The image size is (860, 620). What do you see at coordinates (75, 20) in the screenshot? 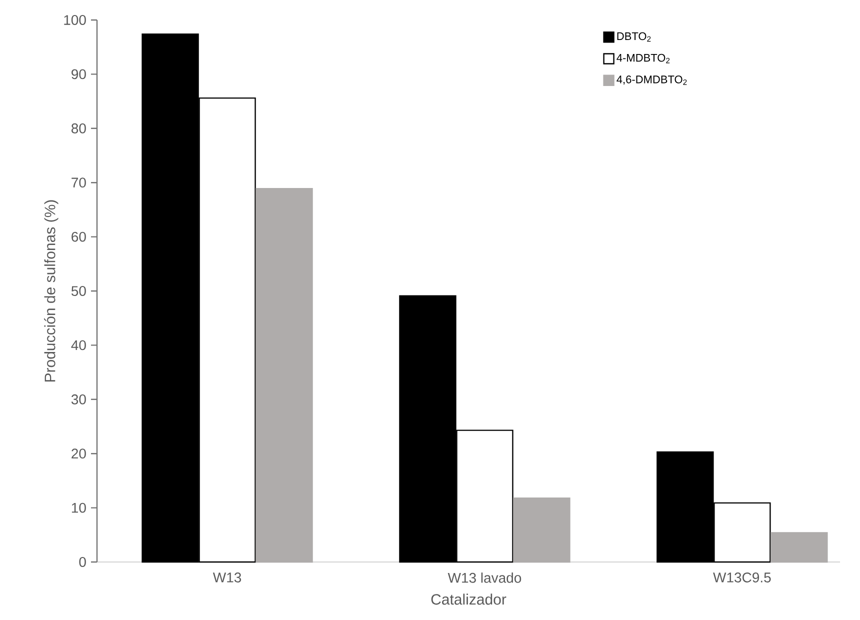
I see `y-tick-label: 100` at bounding box center [75, 20].